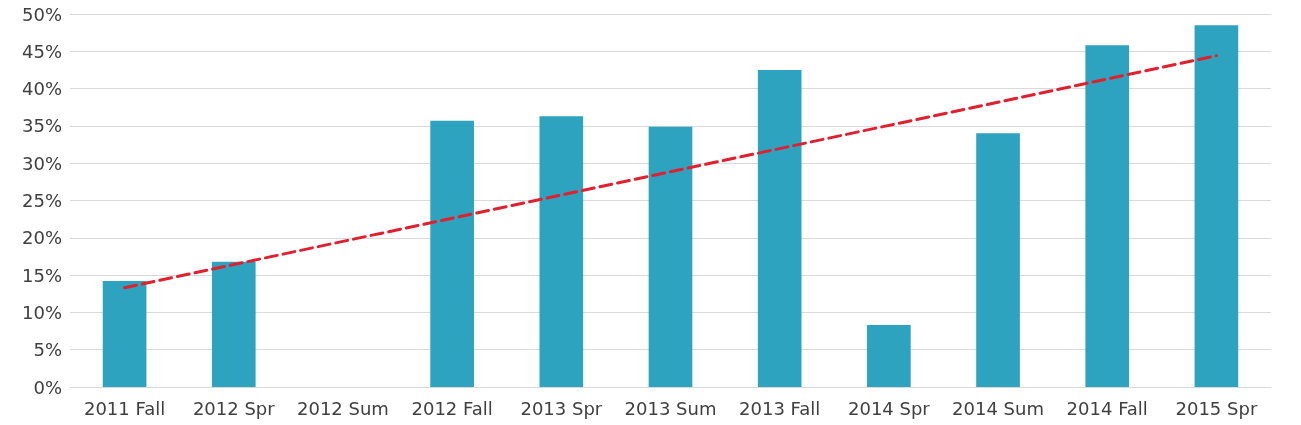  What do you see at coordinates (998, 408) in the screenshot?
I see `x-tick-label: 2014 Sum` at bounding box center [998, 408].